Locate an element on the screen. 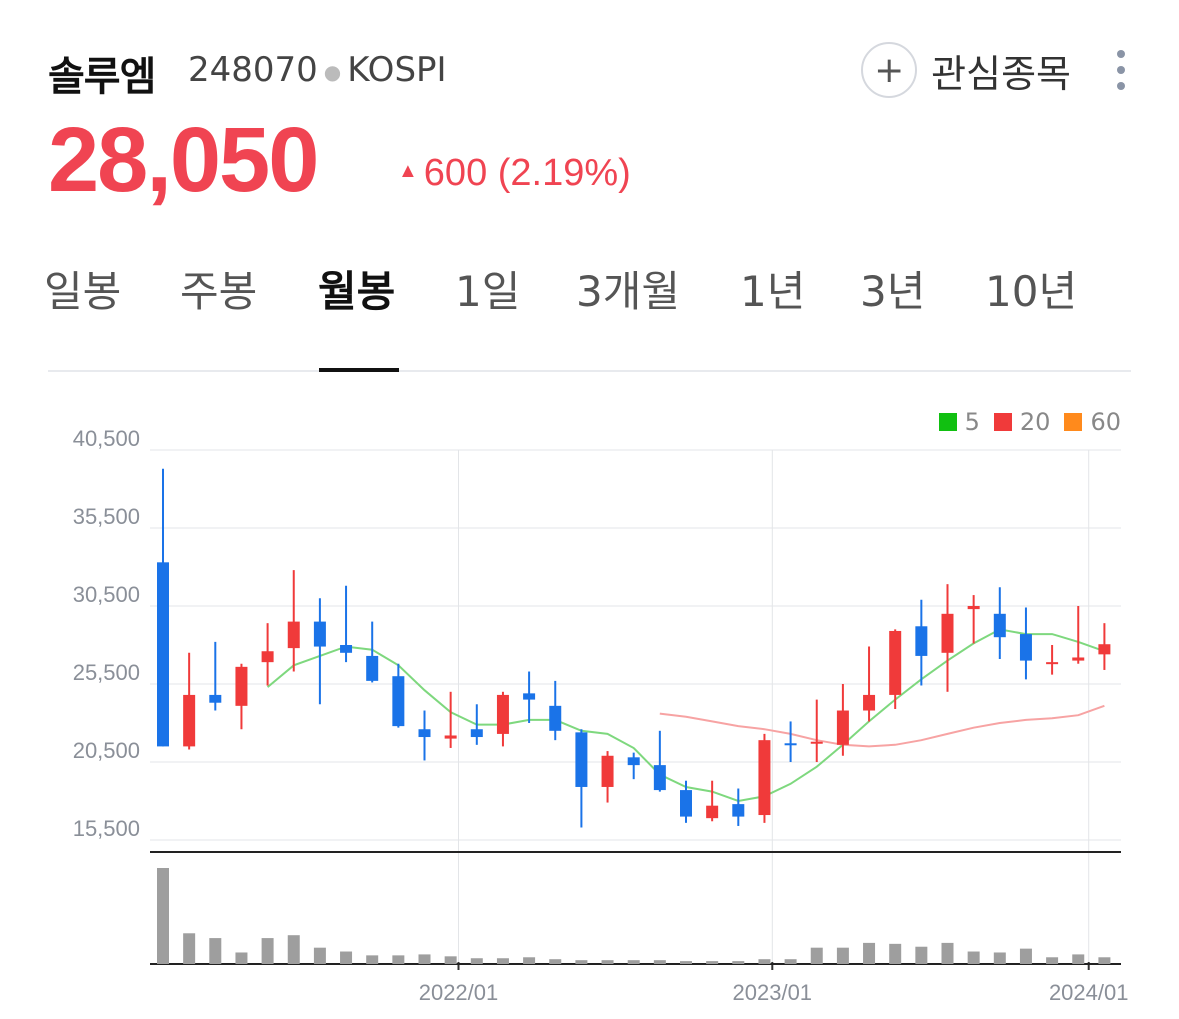 Image resolution: width=1179 pixels, height=1019 pixels. tabs-divider is located at coordinates (589, 371).